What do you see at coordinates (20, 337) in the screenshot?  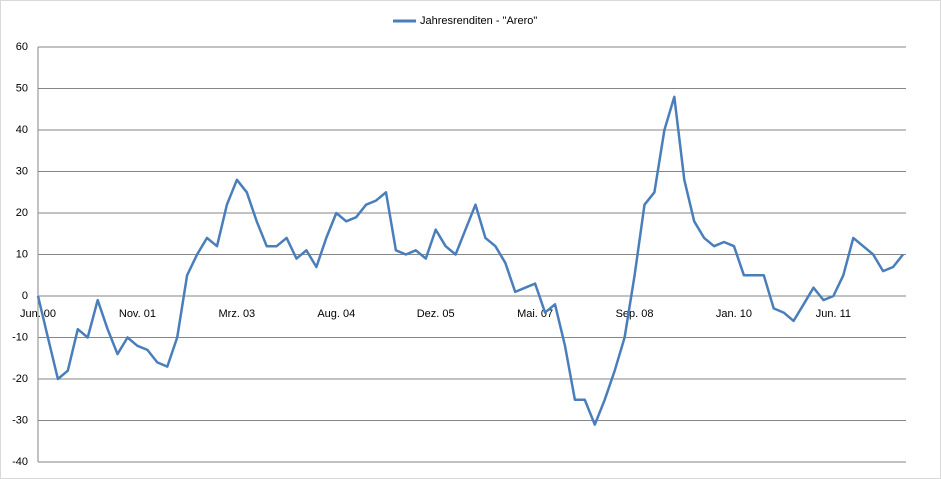 I see `y-tick-label: -10` at bounding box center [20, 337].